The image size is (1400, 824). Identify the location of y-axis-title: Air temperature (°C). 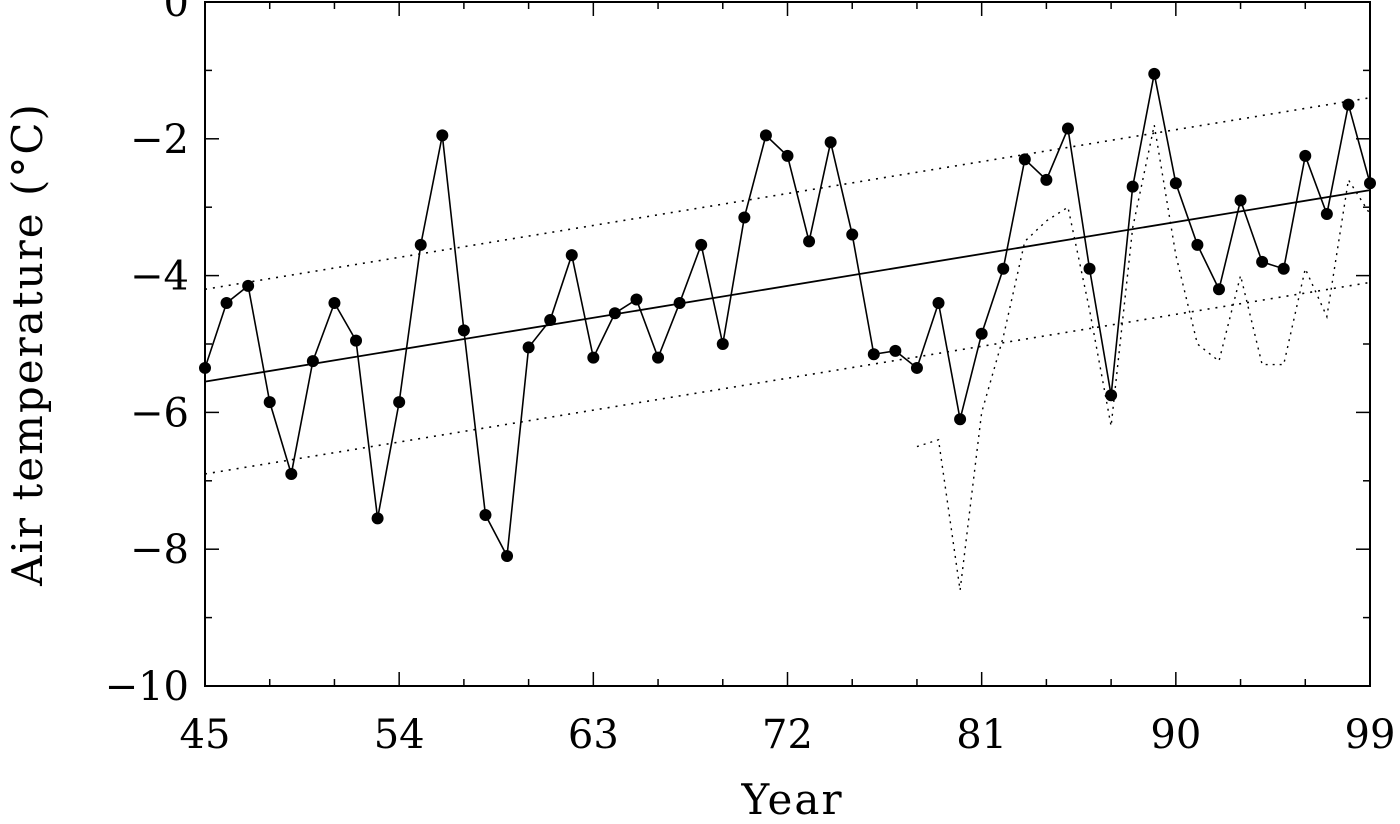
(27, 344).